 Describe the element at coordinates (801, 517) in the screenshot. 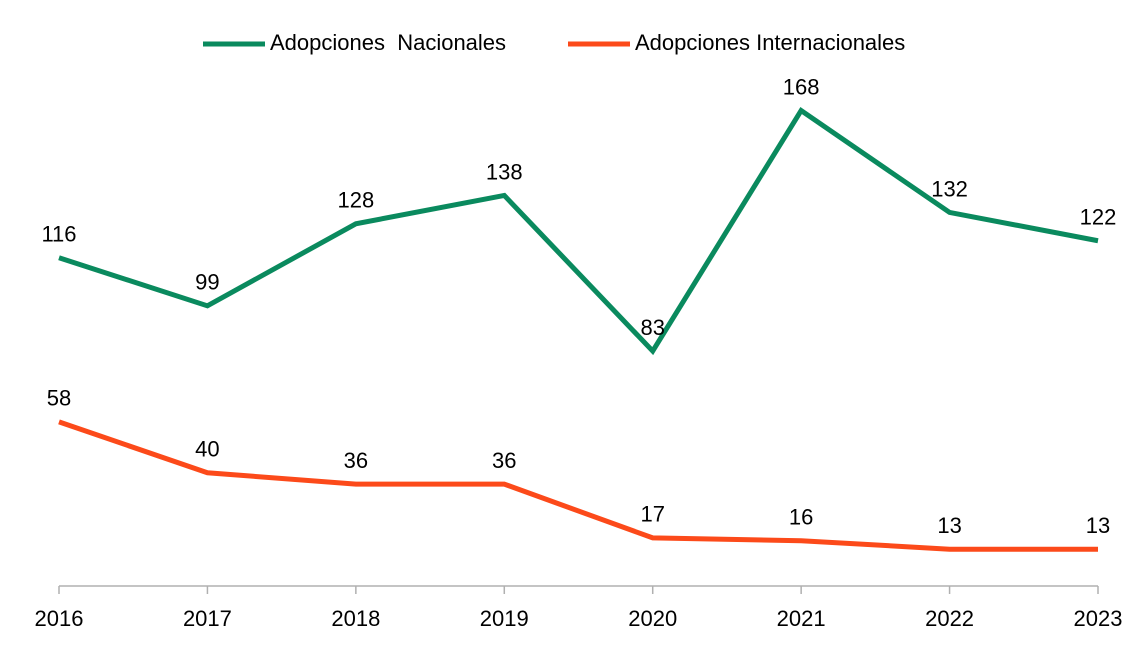

I see `data-label: 16` at that location.